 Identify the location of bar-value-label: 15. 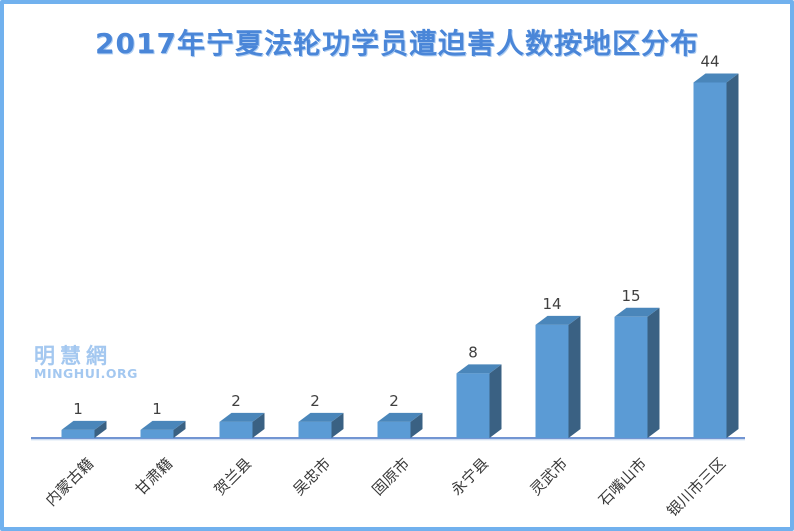
(630, 296).